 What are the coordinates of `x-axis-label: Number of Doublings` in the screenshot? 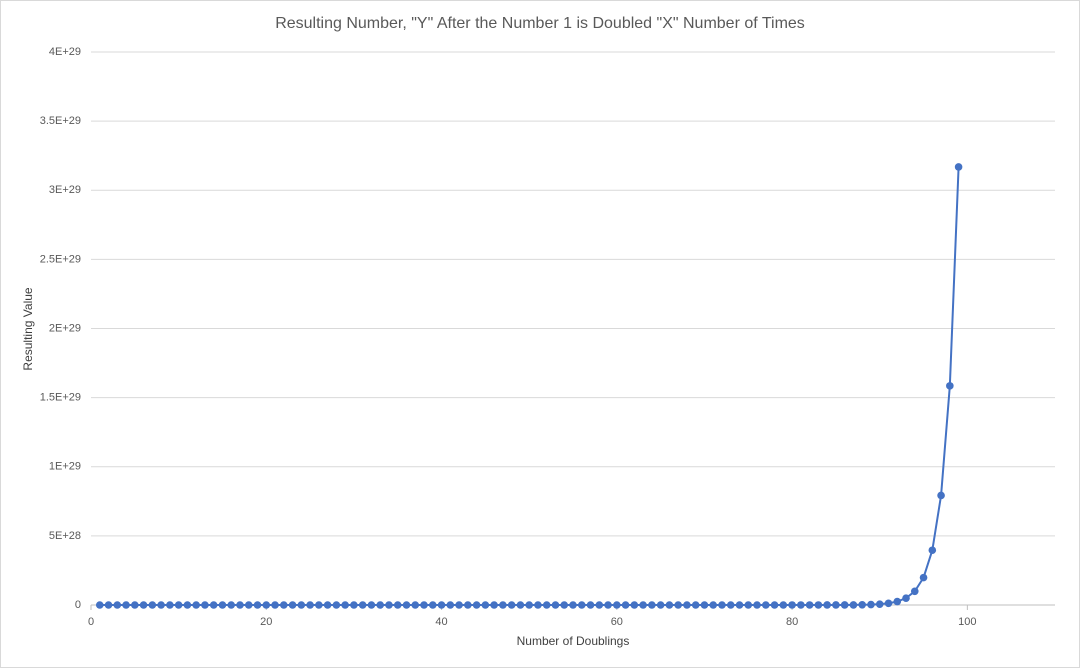 It's located at (573, 641).